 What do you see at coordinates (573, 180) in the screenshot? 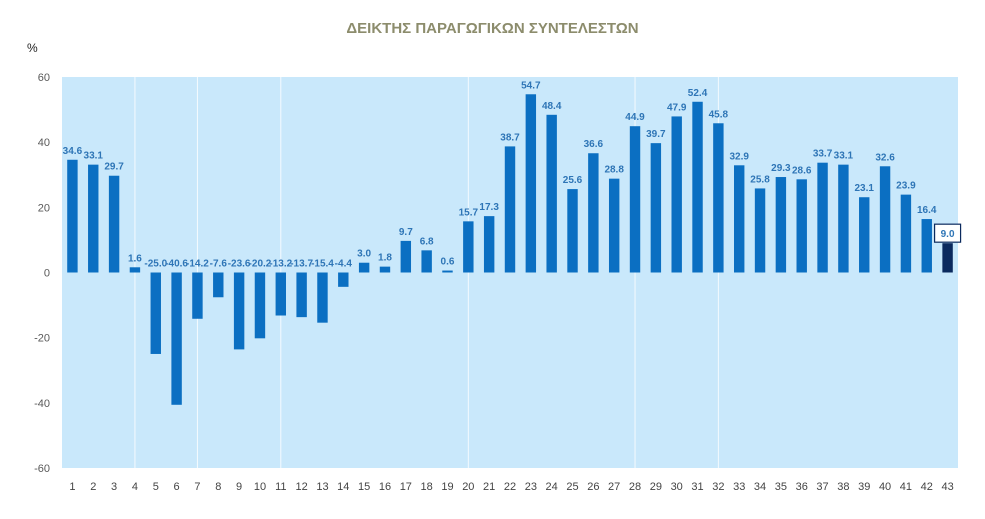
I see `data-label: 25.6` at bounding box center [573, 180].